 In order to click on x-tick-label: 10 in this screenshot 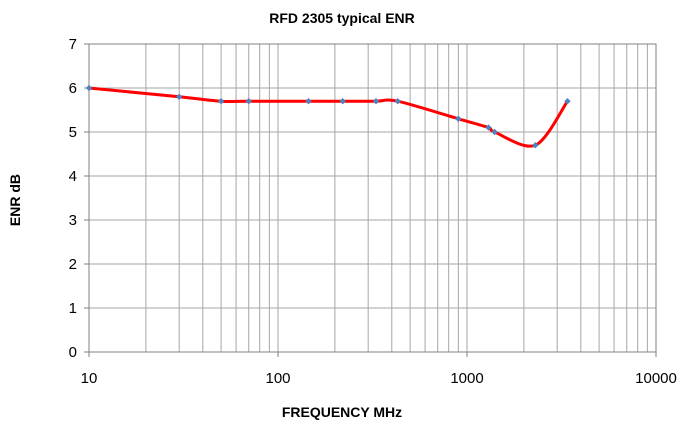, I will do `click(89, 378)`.